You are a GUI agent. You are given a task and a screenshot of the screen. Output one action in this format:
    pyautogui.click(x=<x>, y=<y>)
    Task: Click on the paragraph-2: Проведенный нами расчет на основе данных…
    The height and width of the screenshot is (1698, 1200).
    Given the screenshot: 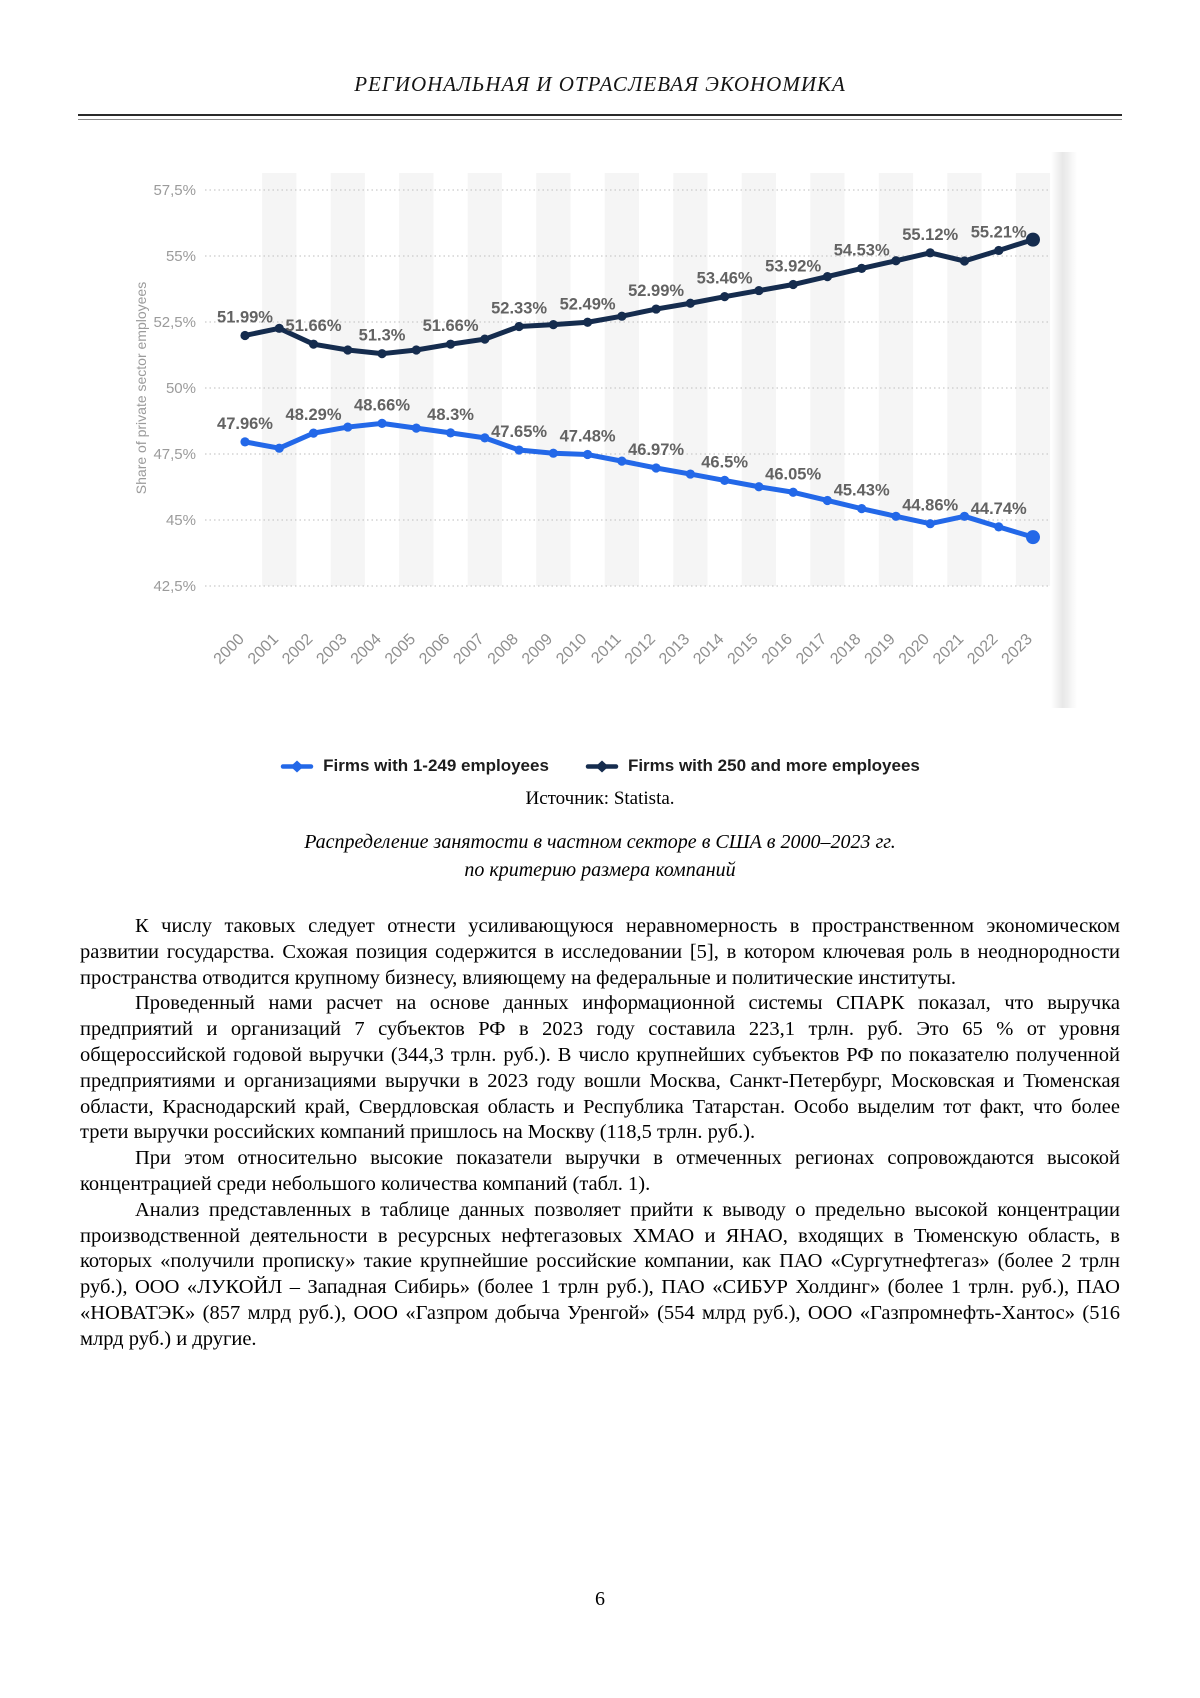 What is the action you would take?
    pyautogui.click(x=600, y=1068)
    